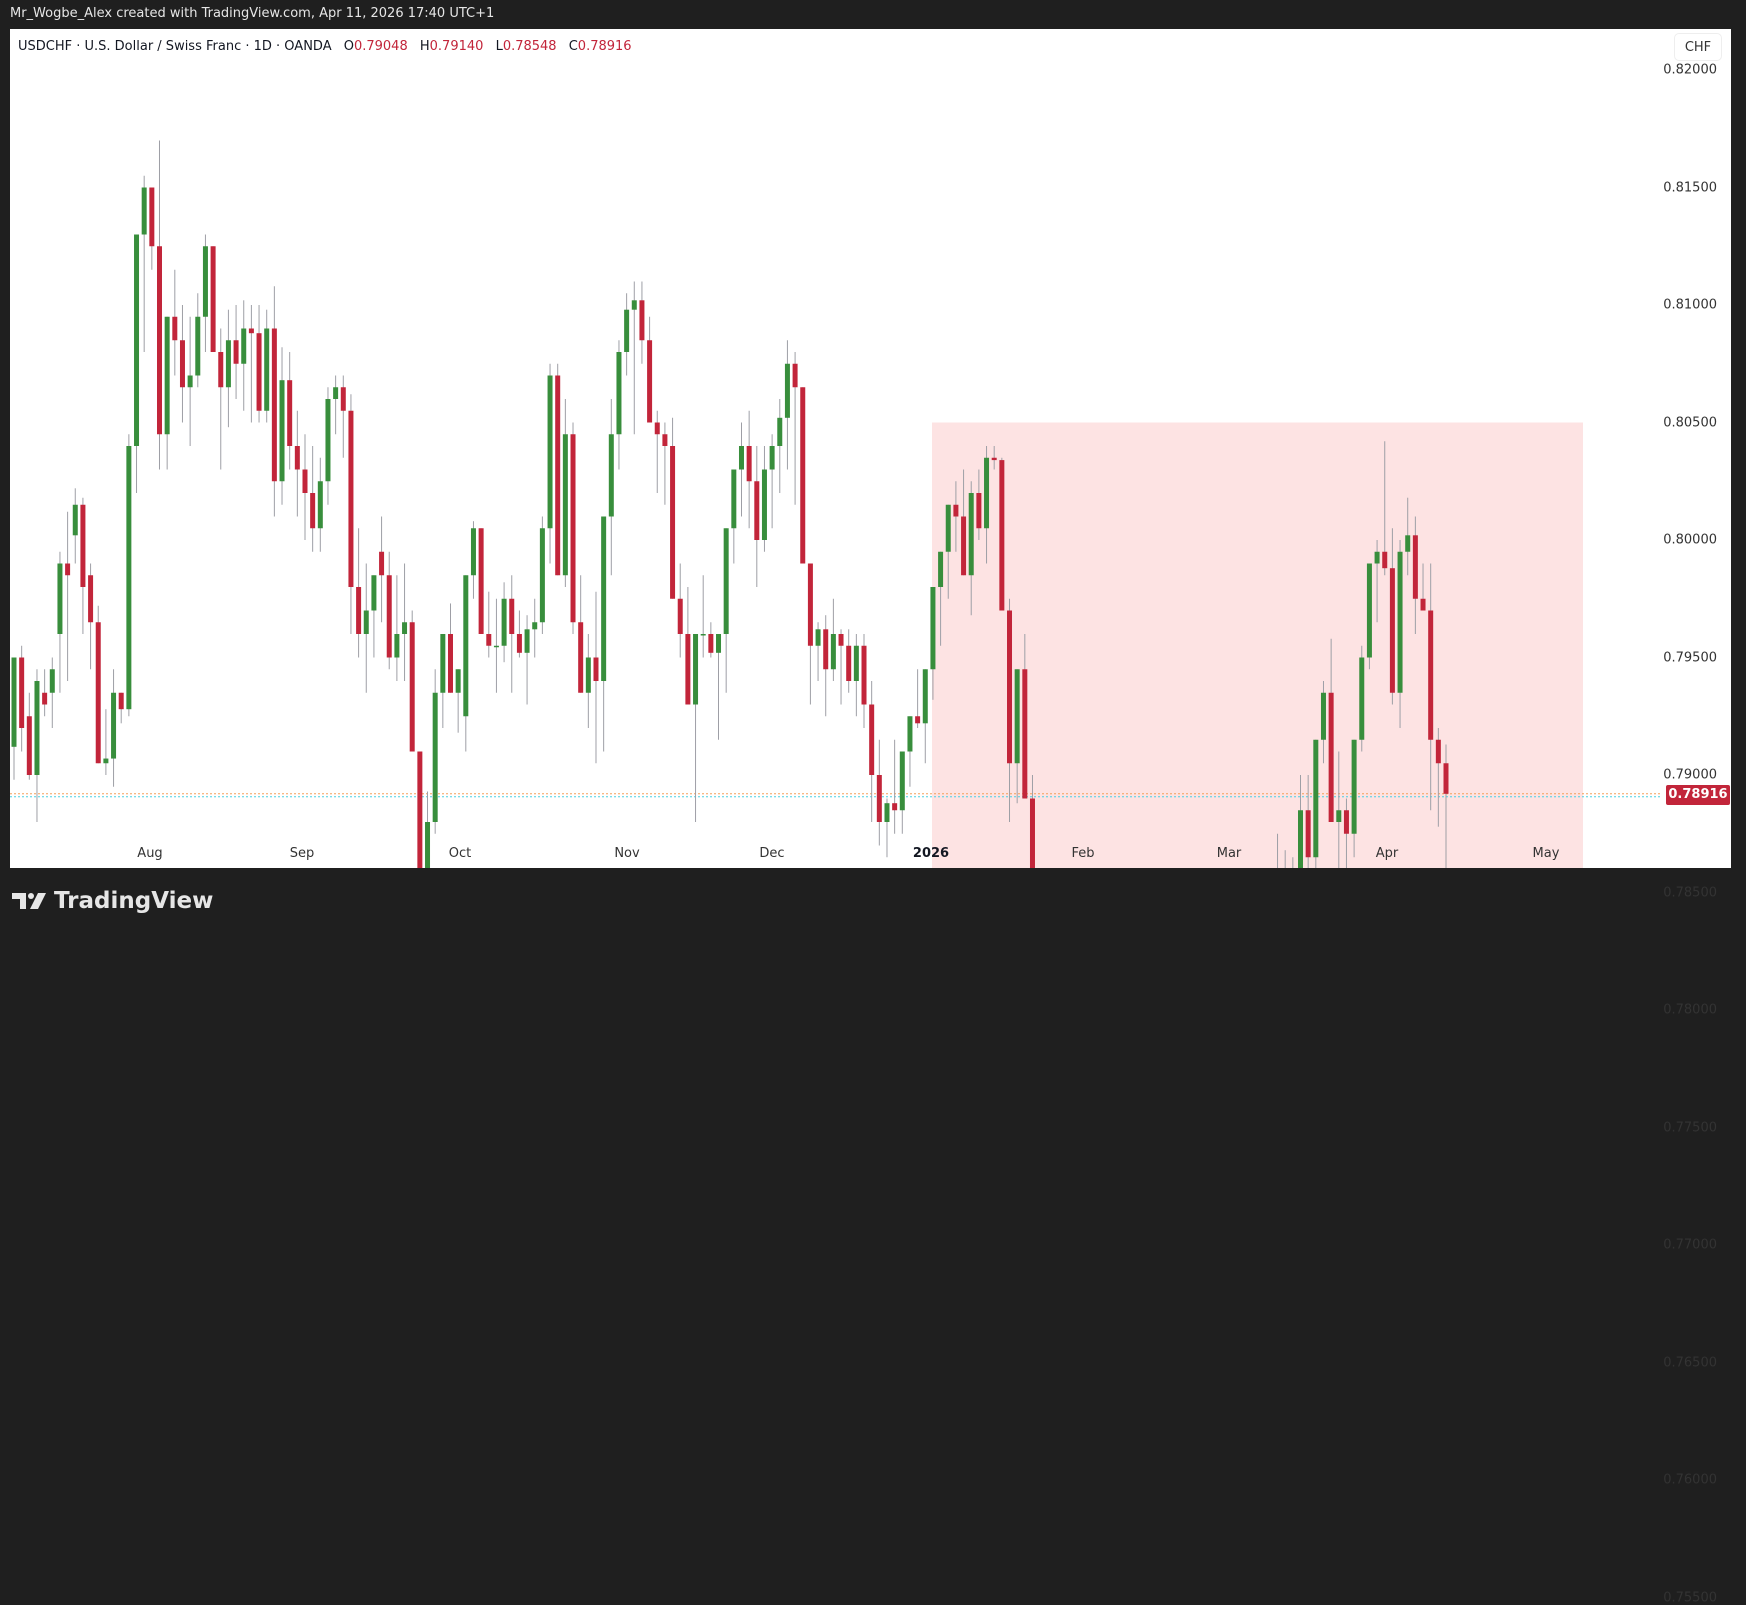 The image size is (1746, 1605). I want to click on time-tick-label: Mar, so click(1229, 853).